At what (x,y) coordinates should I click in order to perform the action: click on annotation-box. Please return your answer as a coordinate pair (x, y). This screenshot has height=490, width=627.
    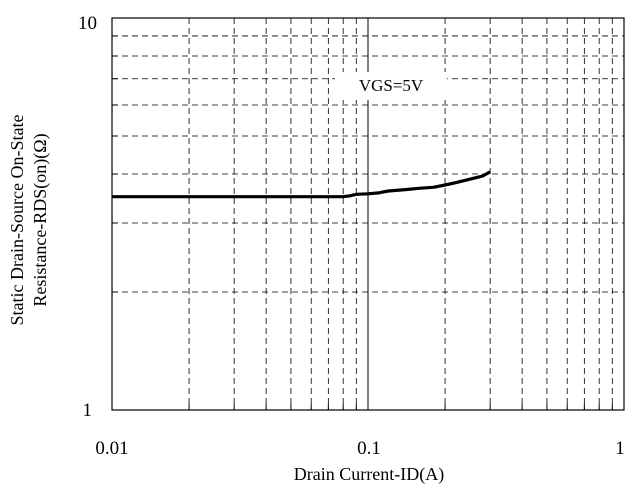
    Looking at the image, I should click on (391, 86).